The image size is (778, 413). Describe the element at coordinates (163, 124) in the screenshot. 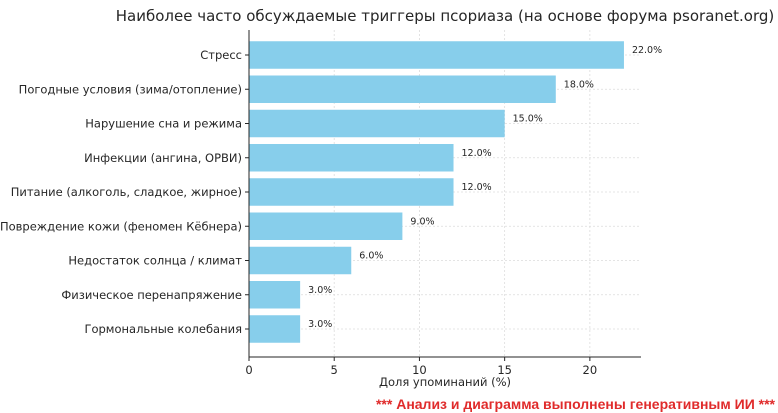

I see `category-label: Нарушение сна и режима` at that location.